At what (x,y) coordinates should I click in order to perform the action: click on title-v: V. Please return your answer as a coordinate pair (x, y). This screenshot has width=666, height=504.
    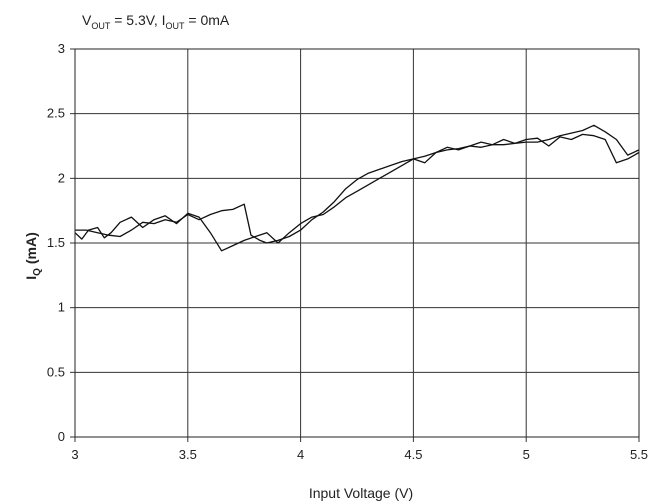
    Looking at the image, I should click on (87, 20).